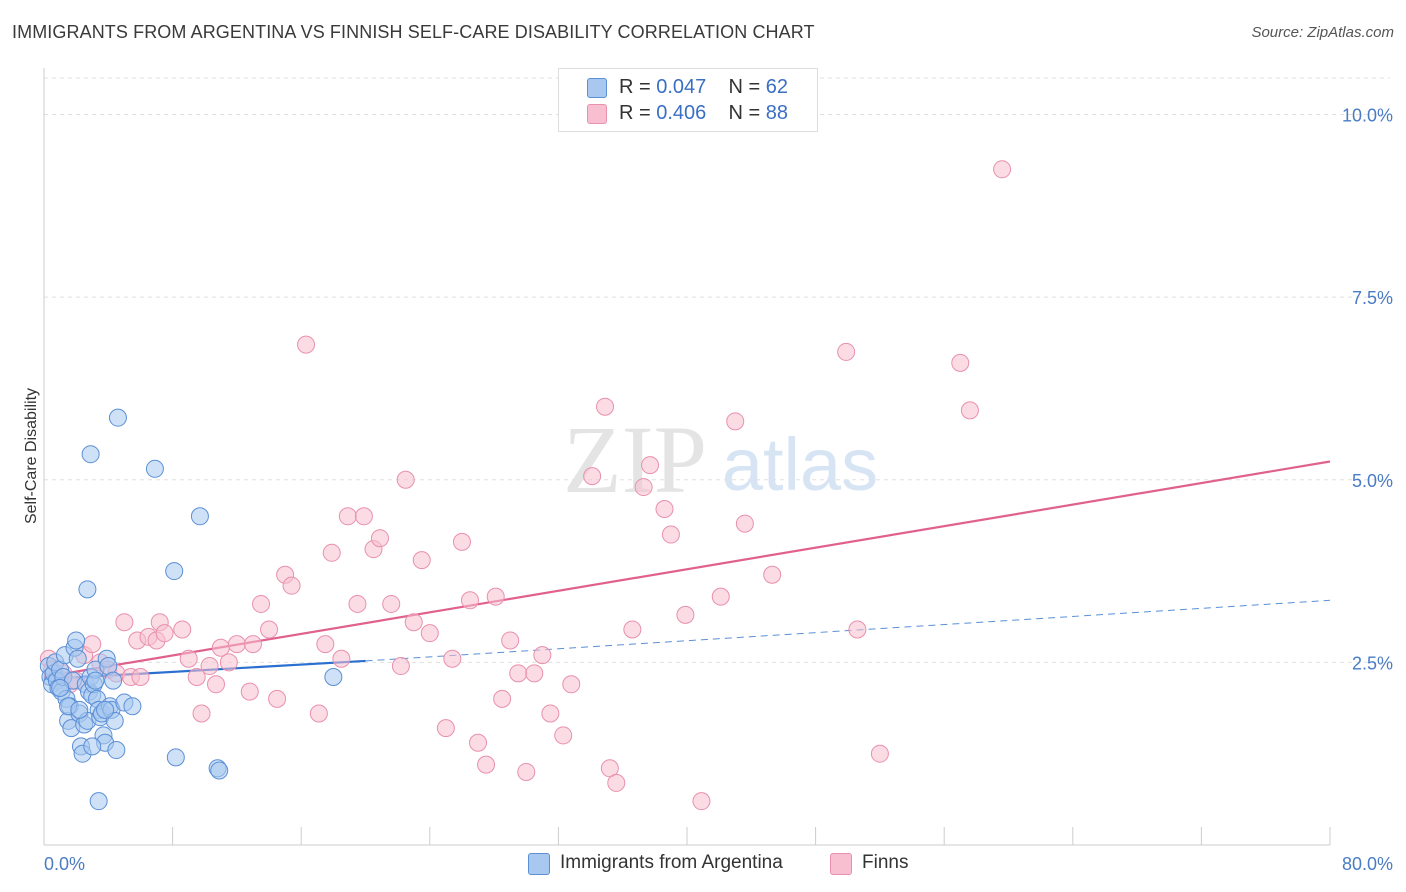 Image resolution: width=1406 pixels, height=892 pixels. I want to click on watermark-atlas: atlas, so click(800, 464).